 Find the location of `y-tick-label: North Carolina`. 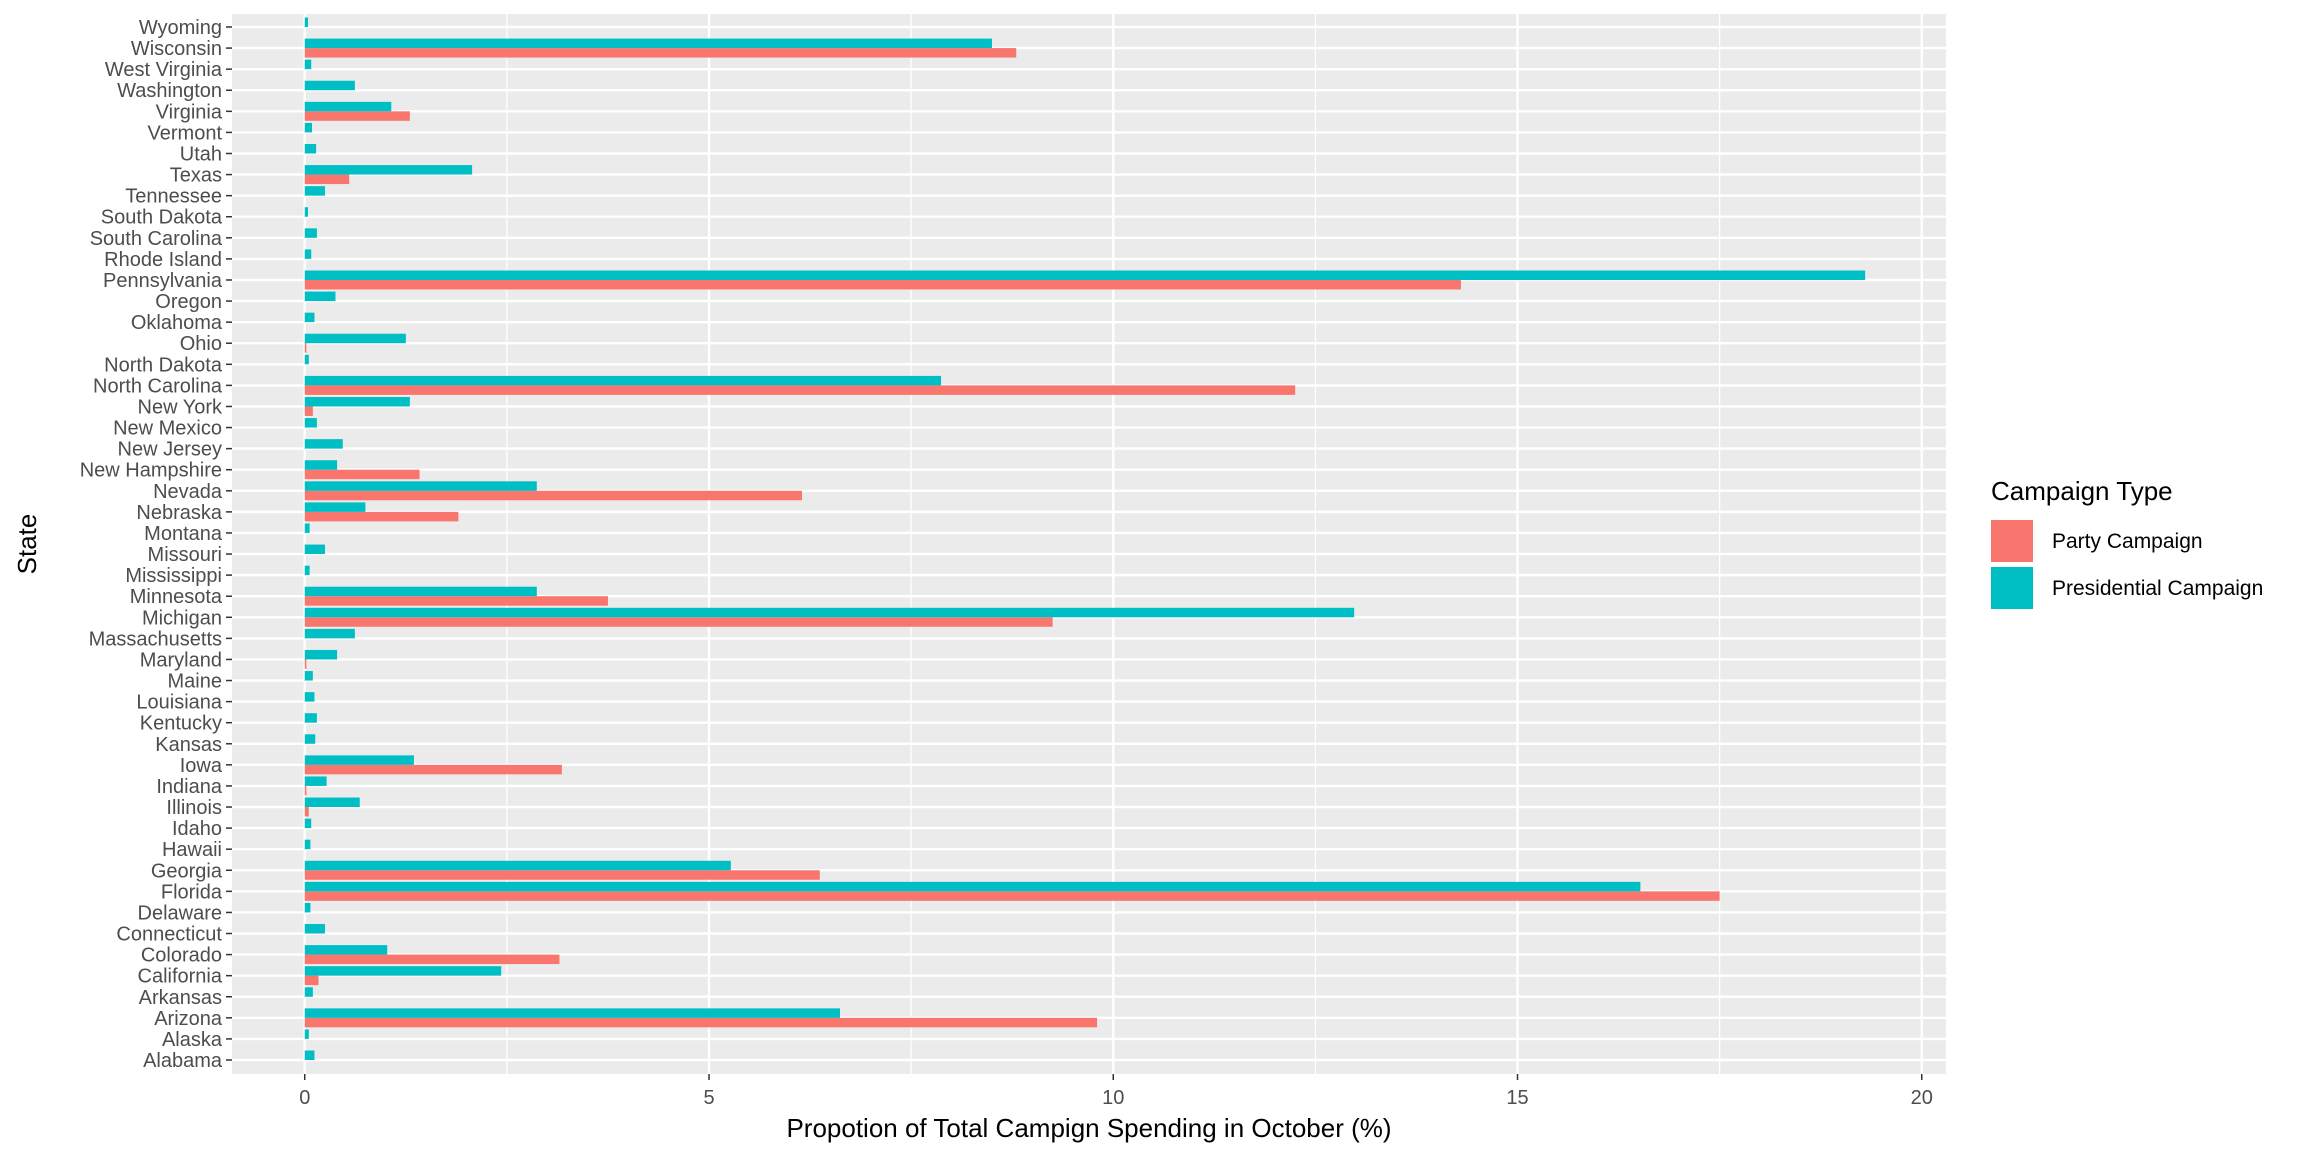

y-tick-label: North Carolina is located at coordinates (158, 386).